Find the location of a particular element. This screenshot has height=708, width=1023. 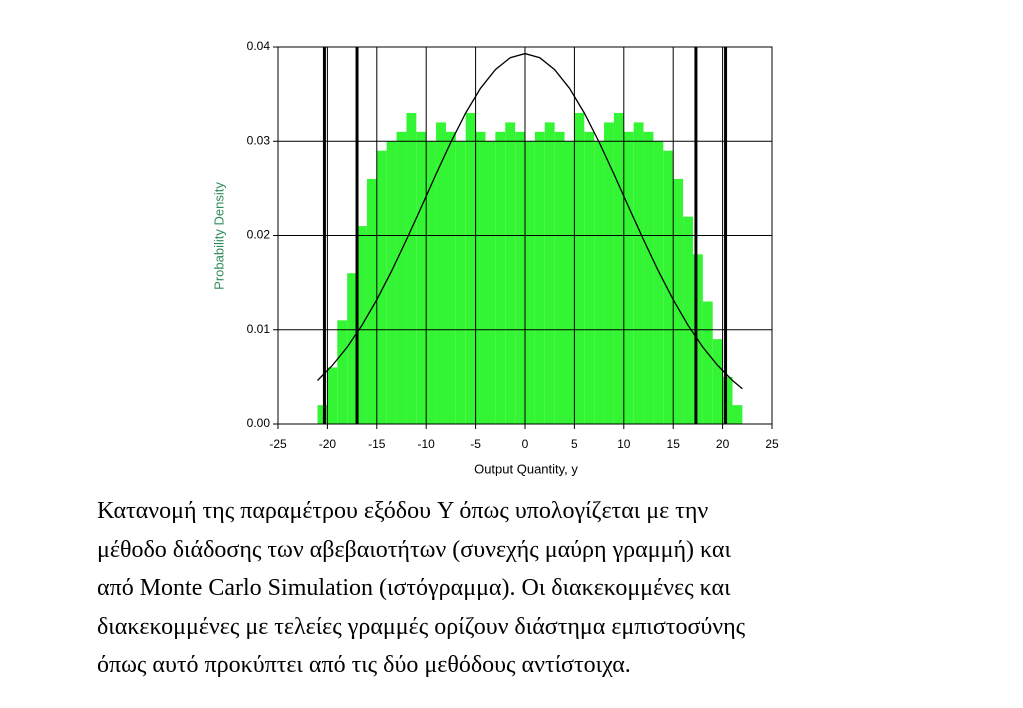

x-tick-label: -5 is located at coordinates (475, 444).